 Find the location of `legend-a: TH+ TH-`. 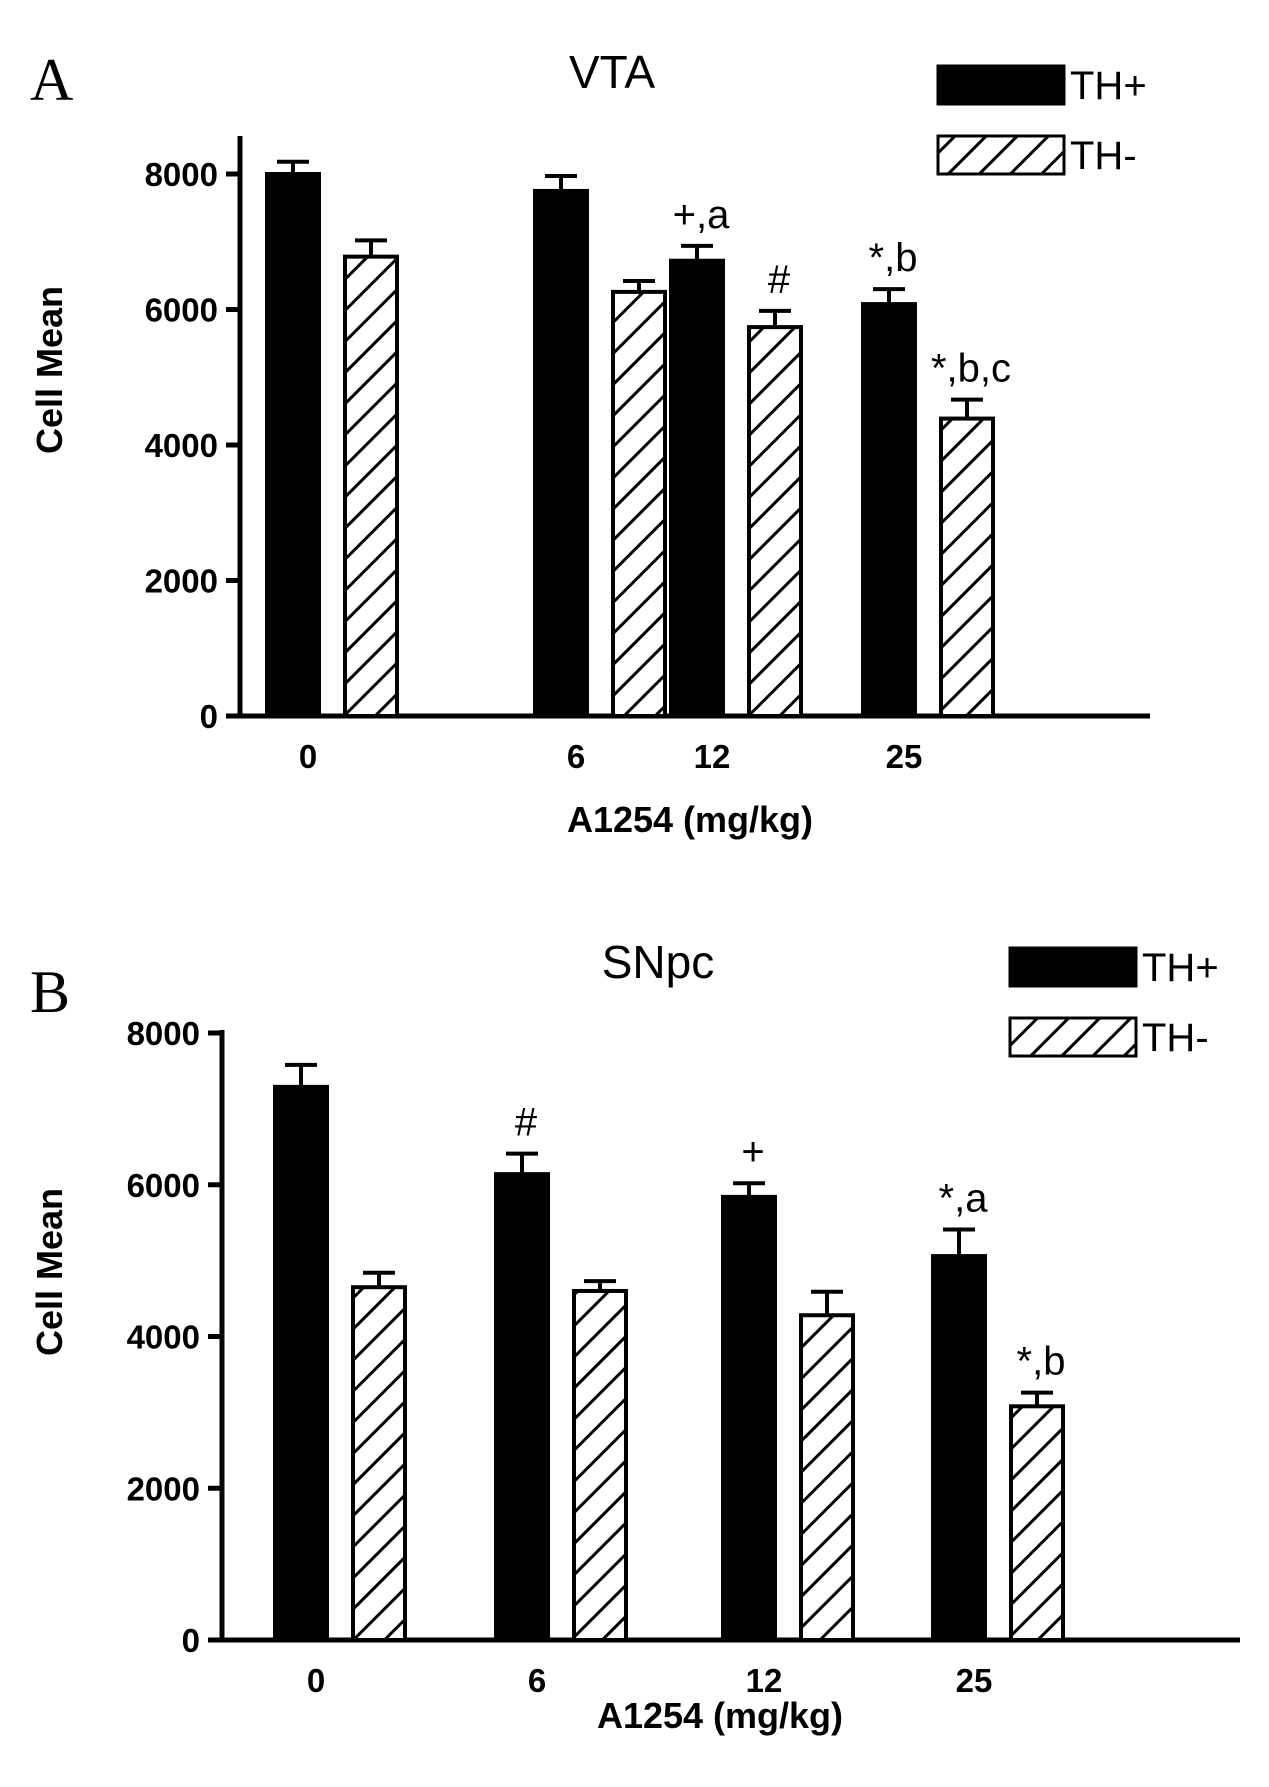

legend-a: TH+ TH- is located at coordinates (1041, 121).